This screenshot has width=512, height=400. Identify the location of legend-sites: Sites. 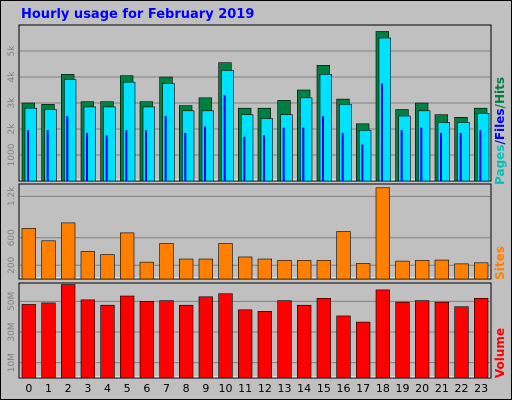
(500, 263).